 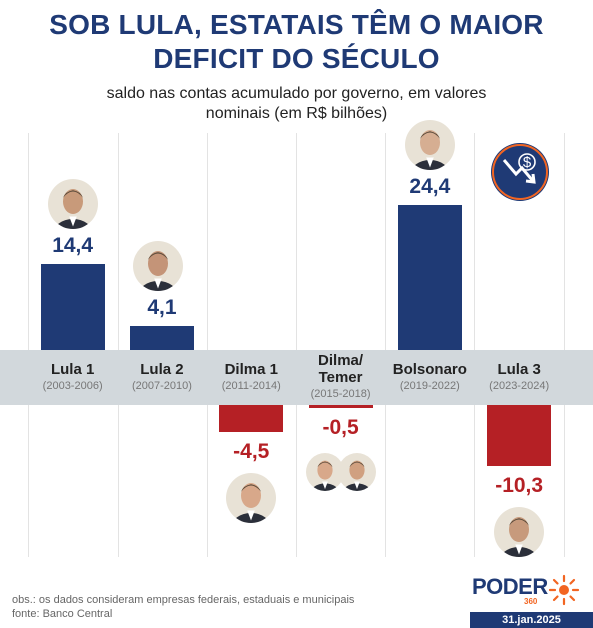 I want to click on category-label-1: Lula 2 (2007-2010), so click(x=162, y=377).